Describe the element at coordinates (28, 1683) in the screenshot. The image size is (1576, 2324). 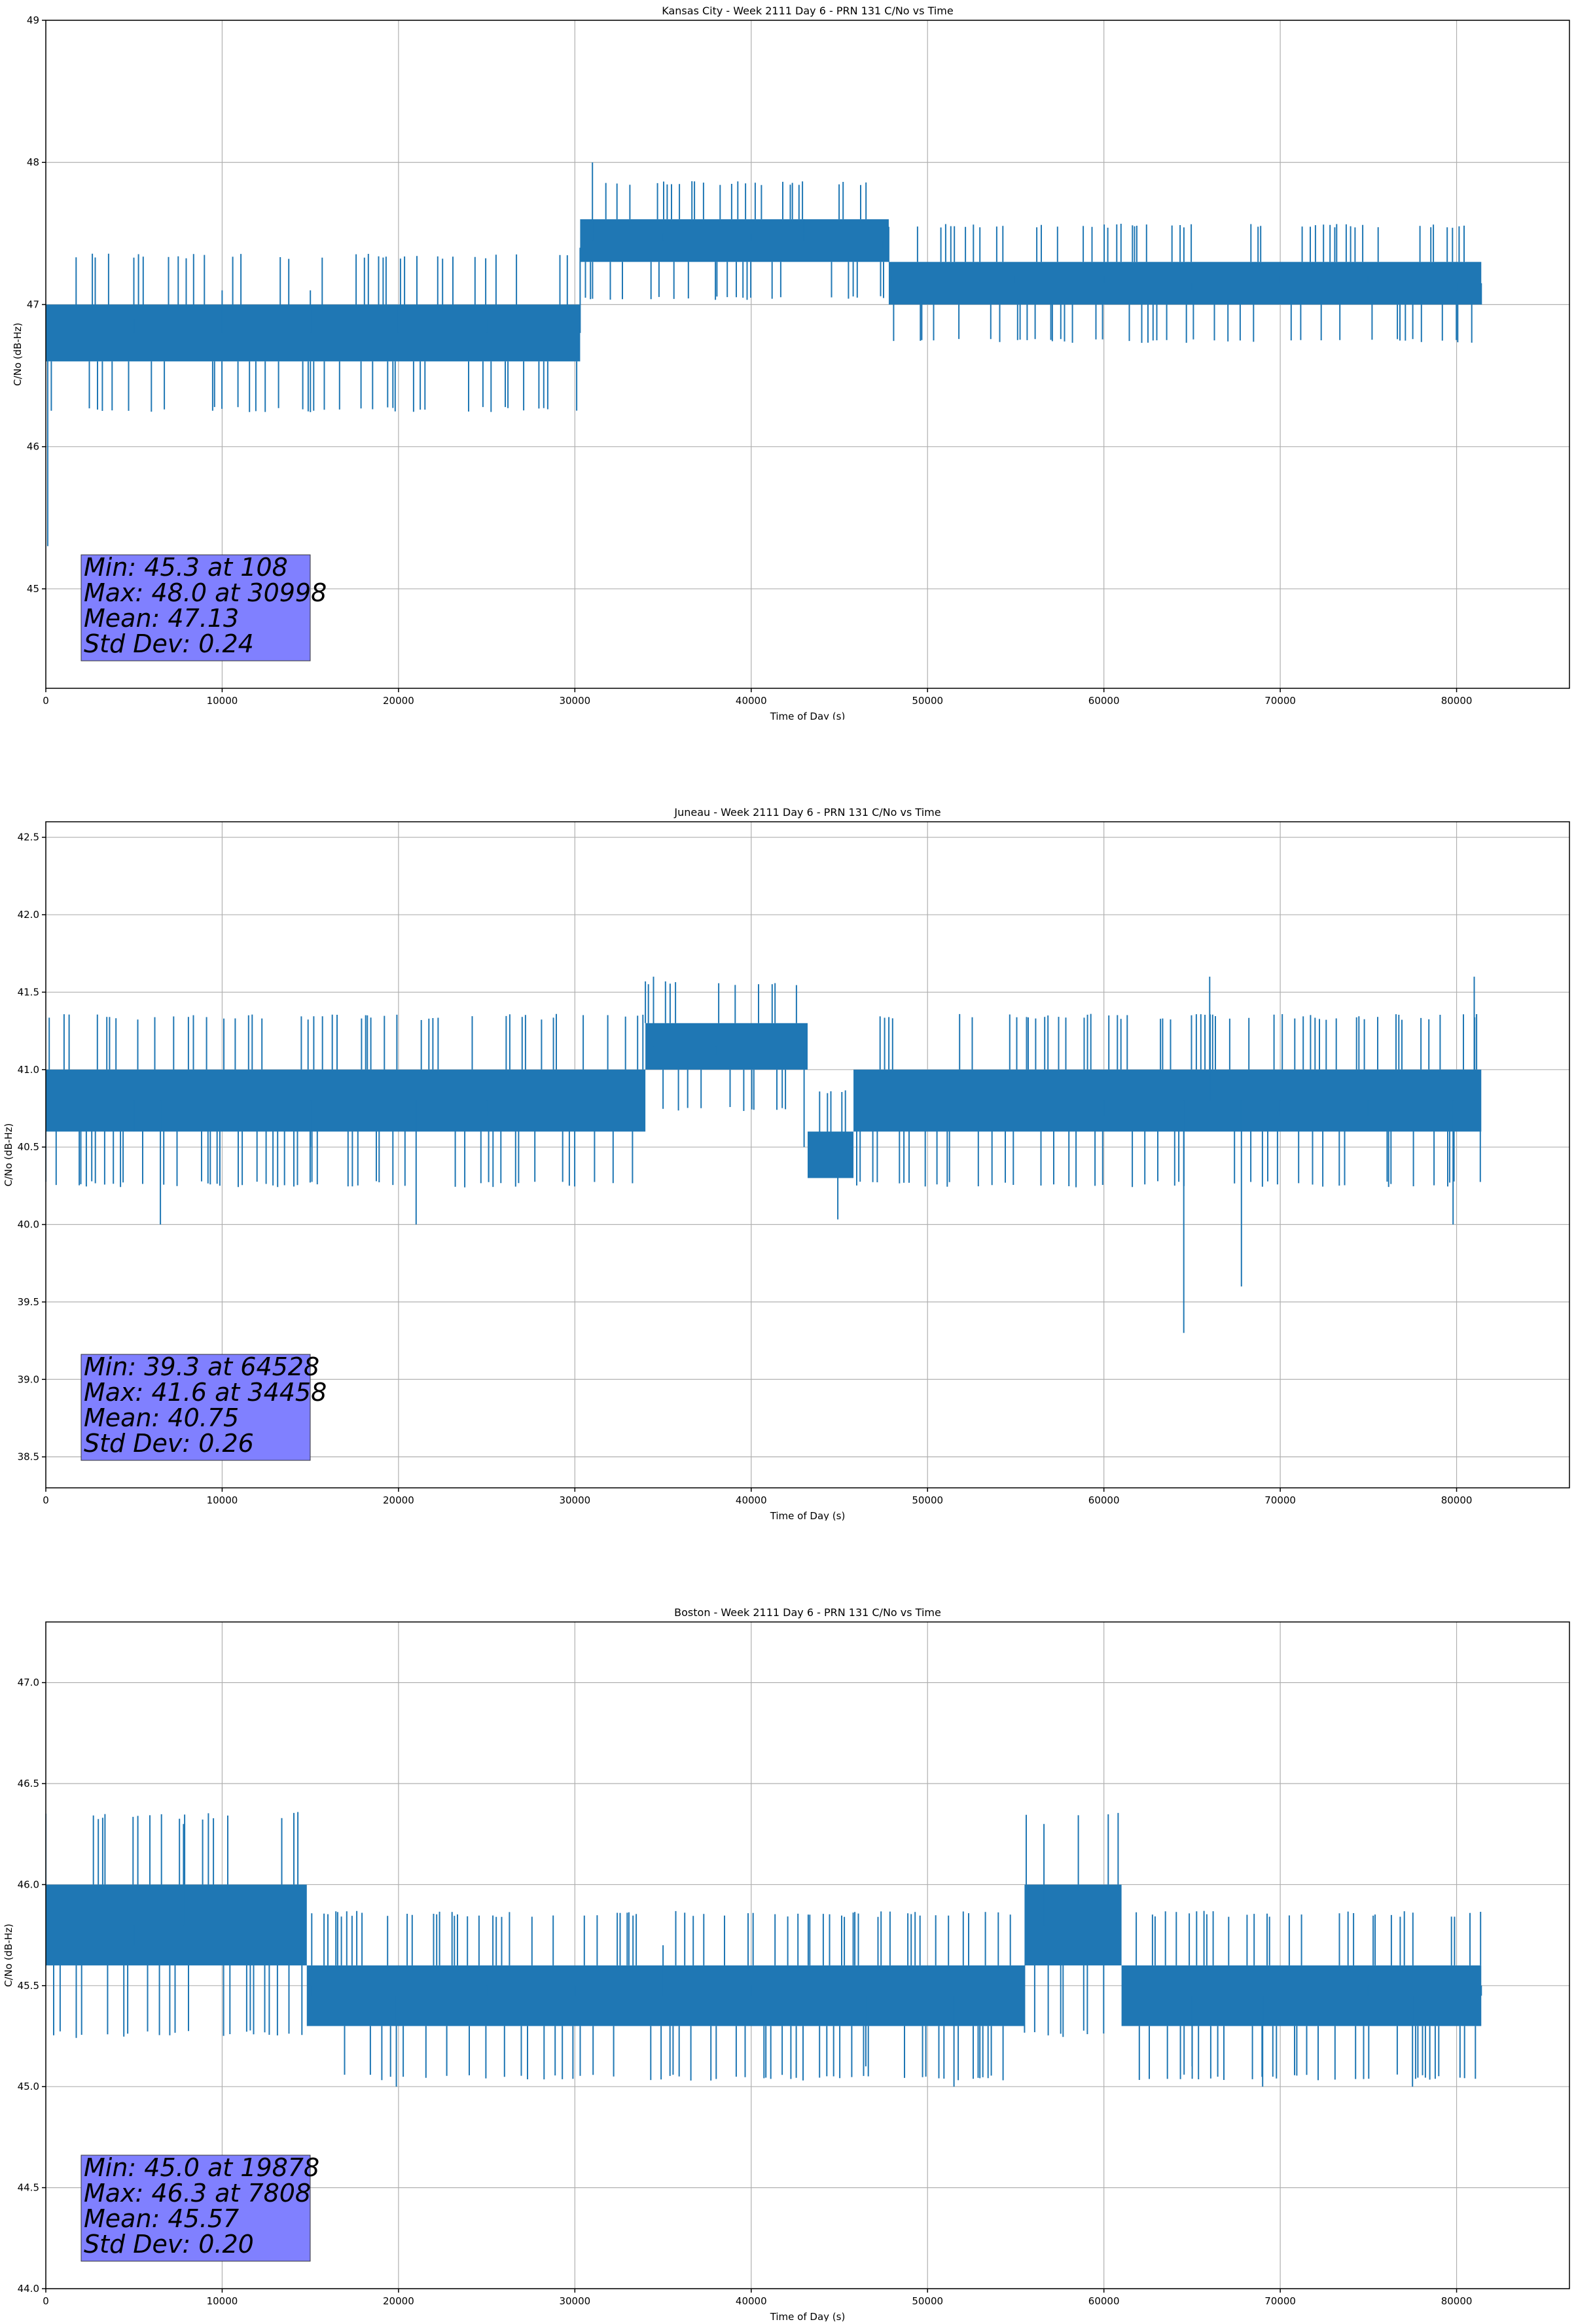
I see `y-tick-label: 47.0` at that location.